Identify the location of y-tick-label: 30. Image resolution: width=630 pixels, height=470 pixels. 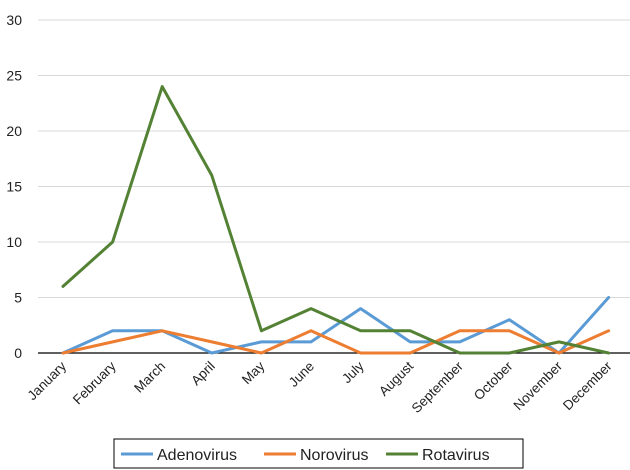
(14, 20).